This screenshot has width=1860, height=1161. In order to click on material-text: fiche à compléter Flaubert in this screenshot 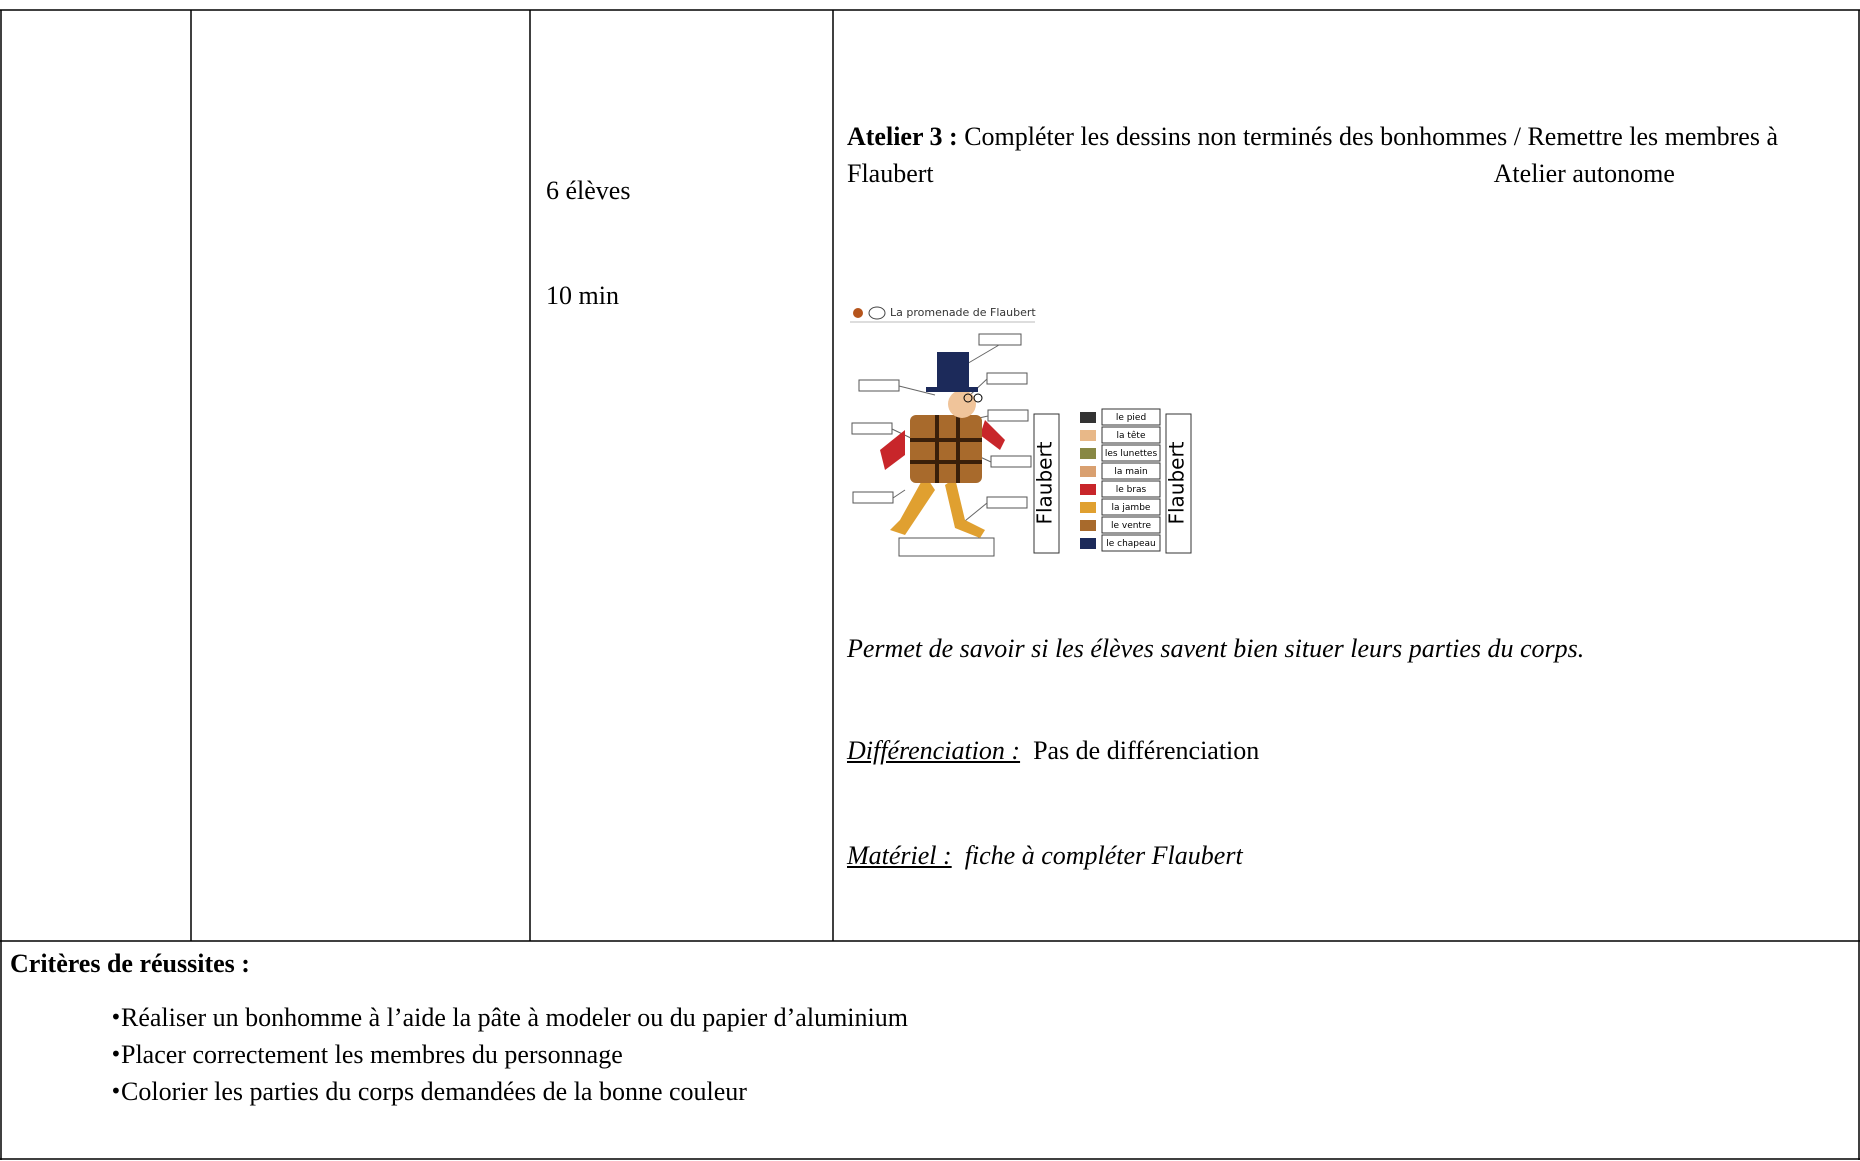, I will do `click(1103, 855)`.